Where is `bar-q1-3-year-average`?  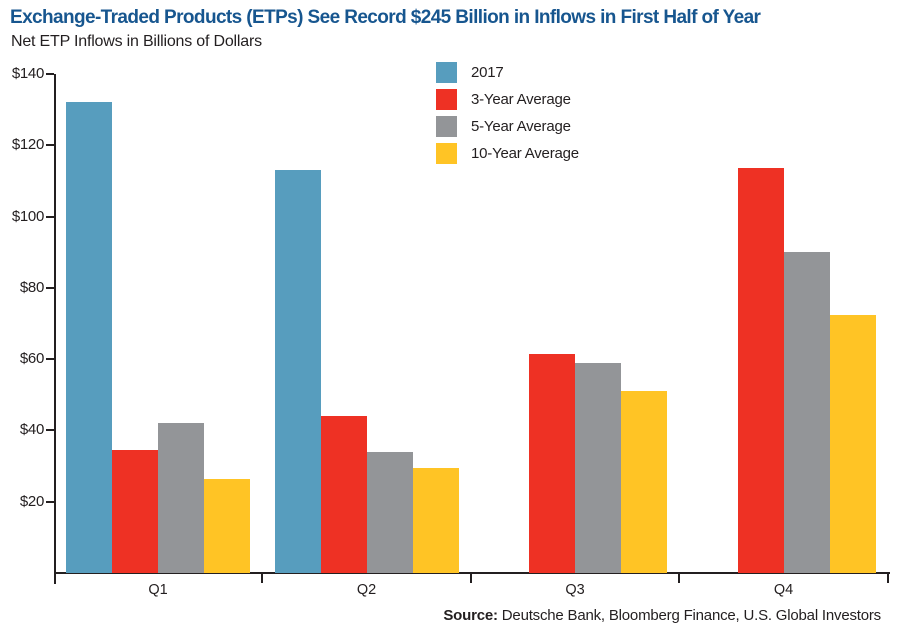
bar-q1-3-year-average is located at coordinates (135, 511).